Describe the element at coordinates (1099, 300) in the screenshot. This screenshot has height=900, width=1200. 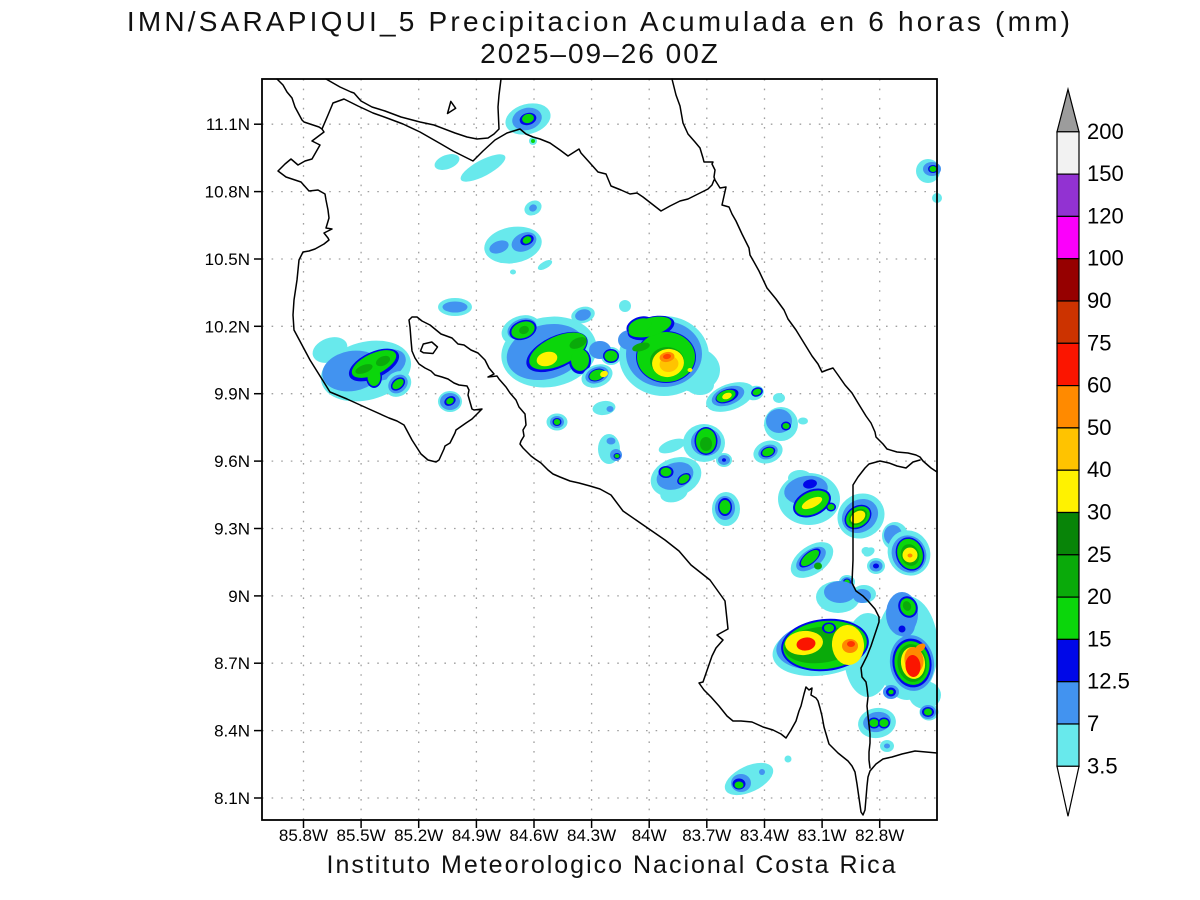
I see `svg-text: 90` at that location.